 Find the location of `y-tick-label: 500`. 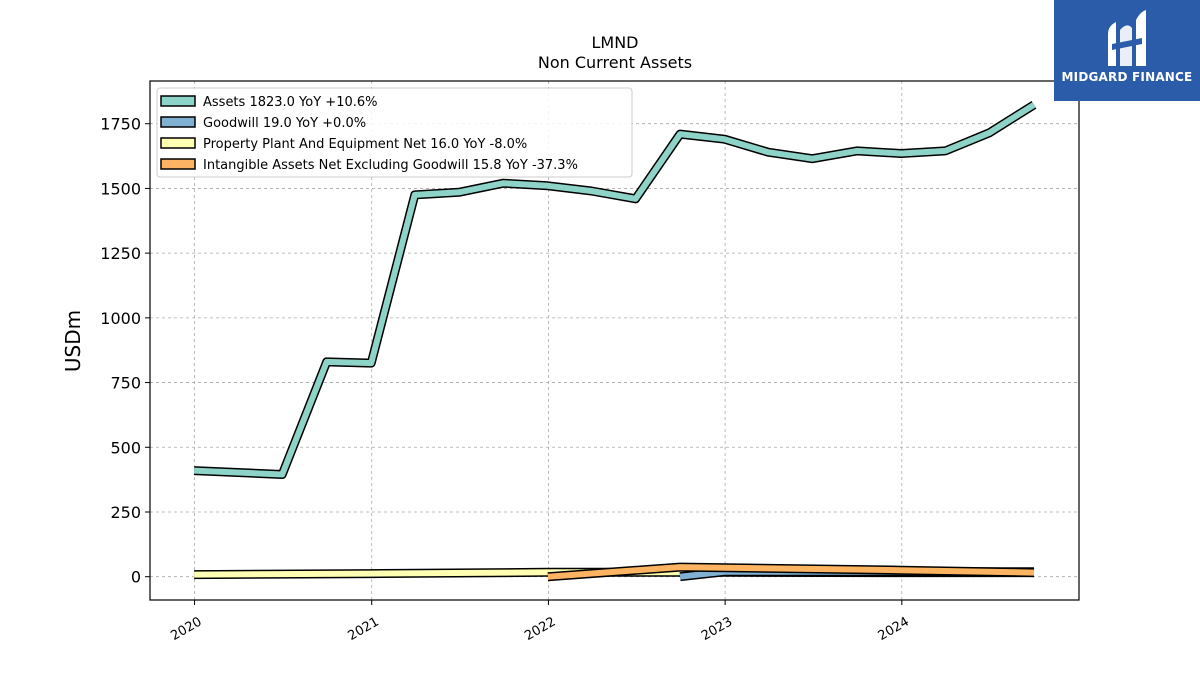

y-tick-label: 500 is located at coordinates (125, 447).